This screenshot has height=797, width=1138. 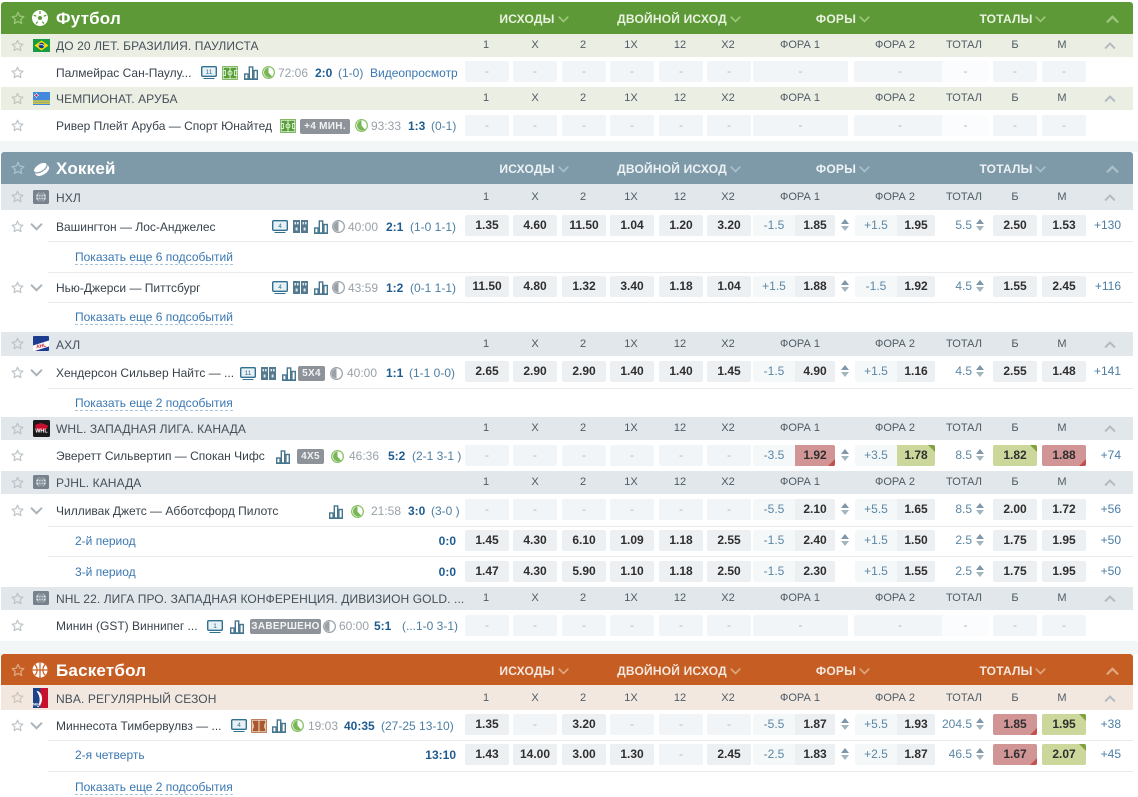 I want to click on svg-text: NBA, so click(x=37, y=704).